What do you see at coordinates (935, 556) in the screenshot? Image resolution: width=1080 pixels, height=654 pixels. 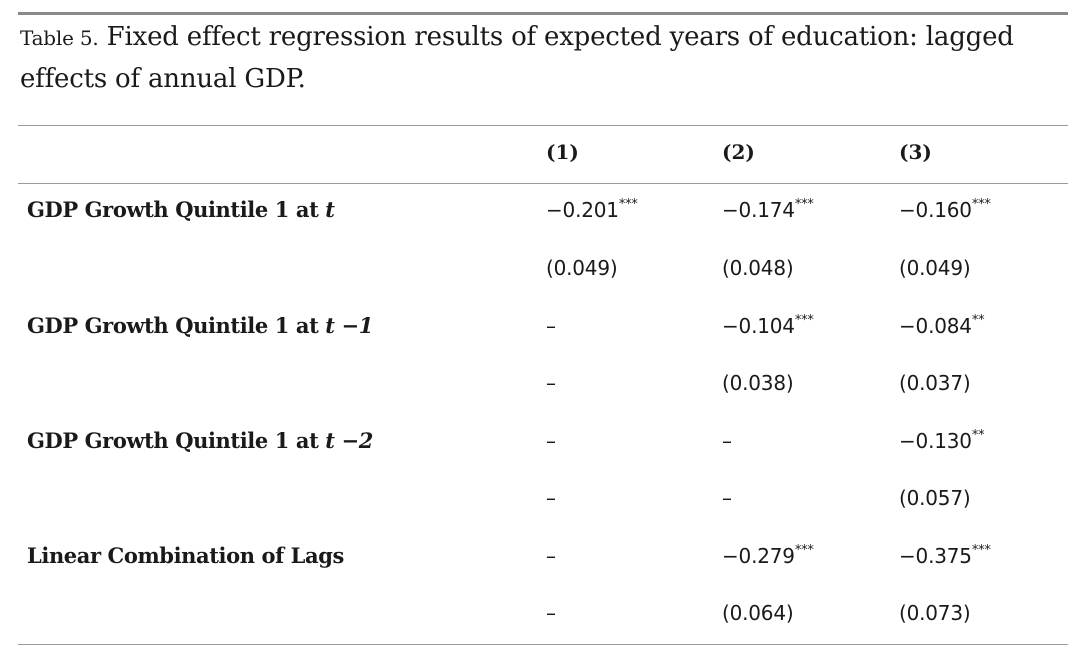 I see `coef-value: −0.375` at bounding box center [935, 556].